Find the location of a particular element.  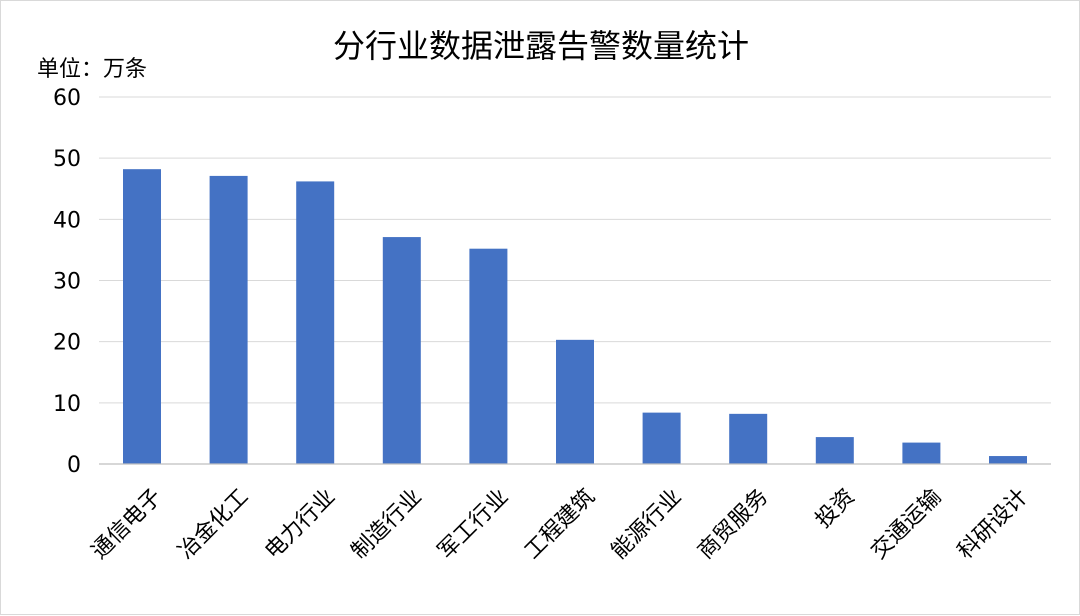

y-tick-label: 0 is located at coordinates (74, 465).